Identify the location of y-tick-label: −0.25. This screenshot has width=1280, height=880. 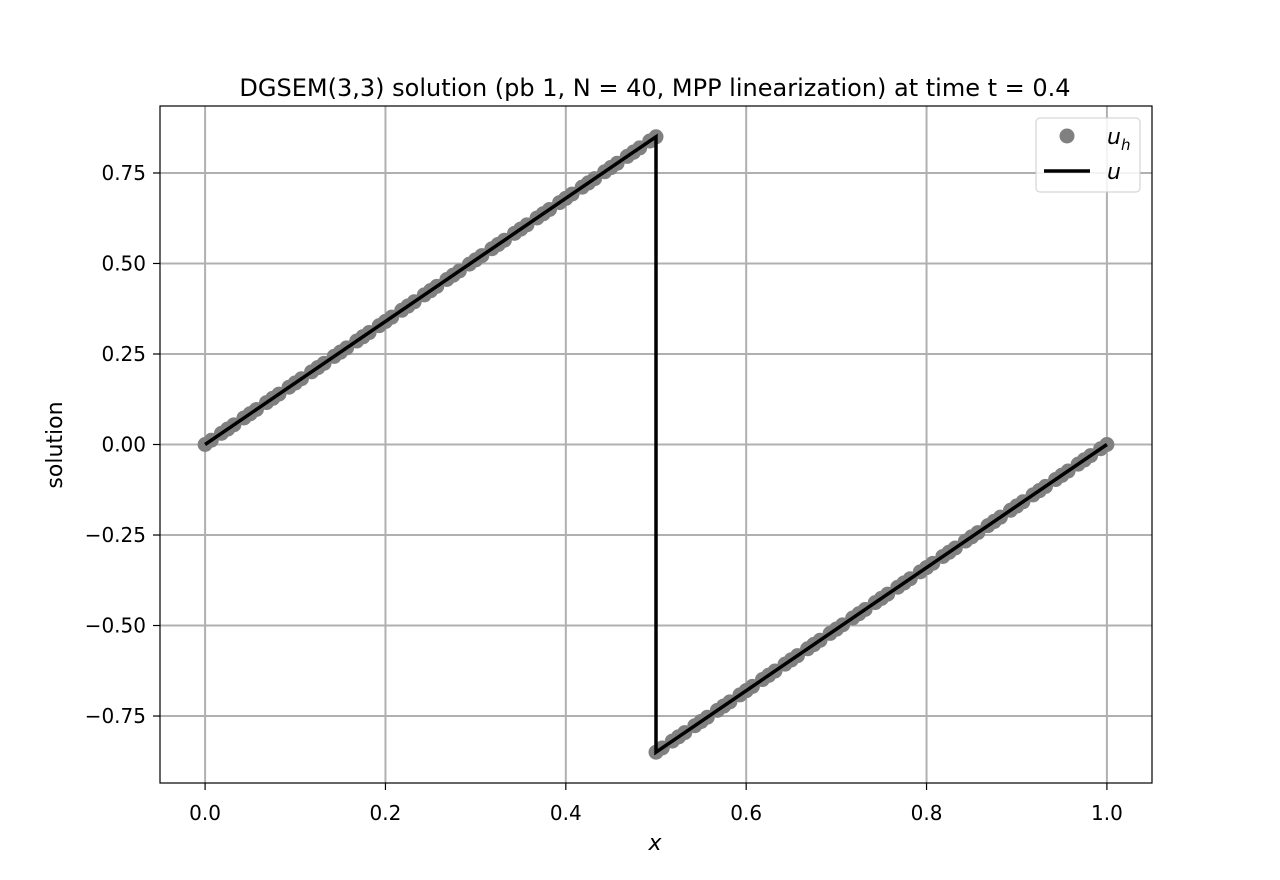
(115, 535).